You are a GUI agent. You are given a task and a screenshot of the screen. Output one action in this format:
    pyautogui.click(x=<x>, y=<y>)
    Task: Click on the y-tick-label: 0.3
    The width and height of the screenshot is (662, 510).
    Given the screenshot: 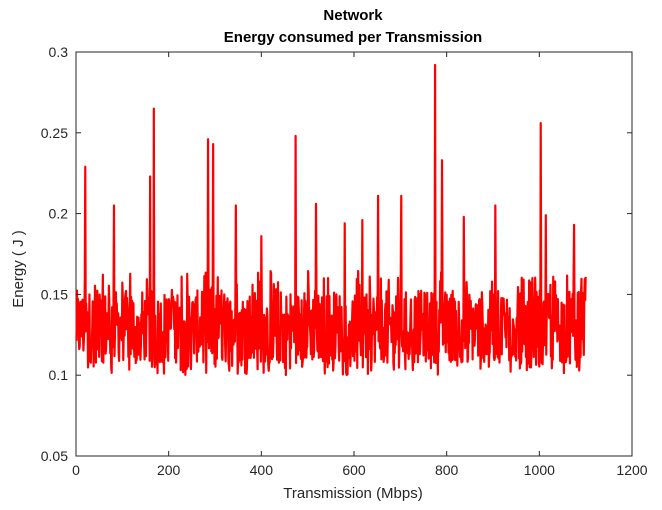 What is the action you would take?
    pyautogui.click(x=59, y=52)
    